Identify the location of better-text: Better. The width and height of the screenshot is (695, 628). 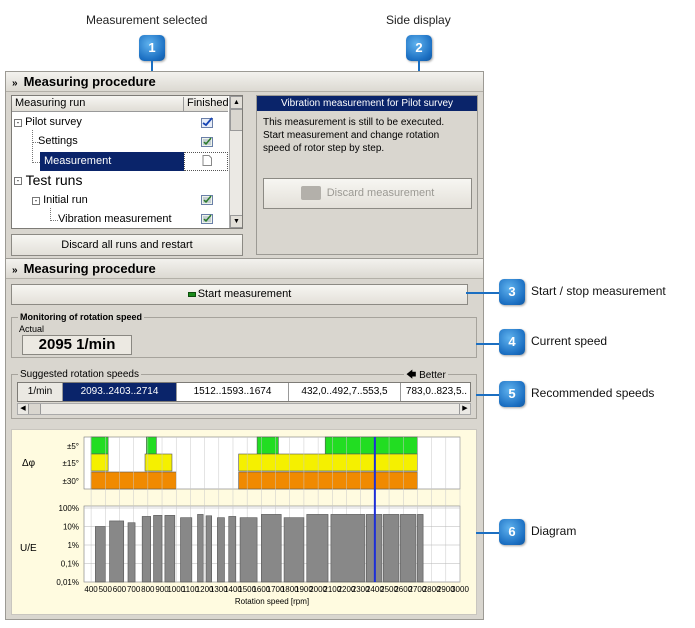
(432, 375).